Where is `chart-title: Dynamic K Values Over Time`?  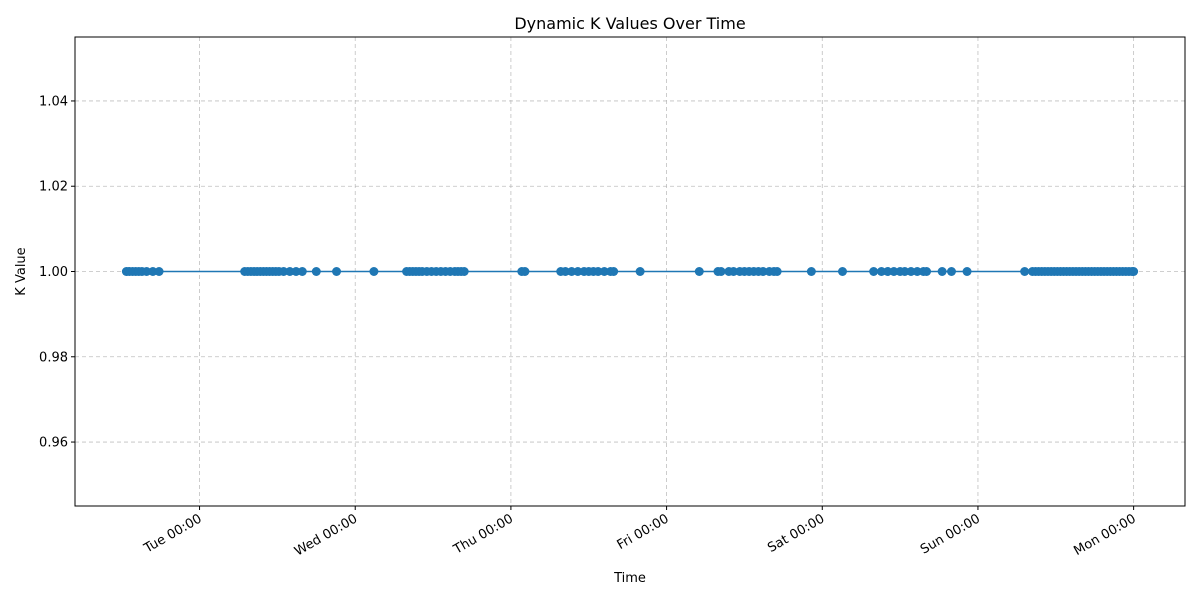 chart-title: Dynamic K Values Over Time is located at coordinates (629, 23).